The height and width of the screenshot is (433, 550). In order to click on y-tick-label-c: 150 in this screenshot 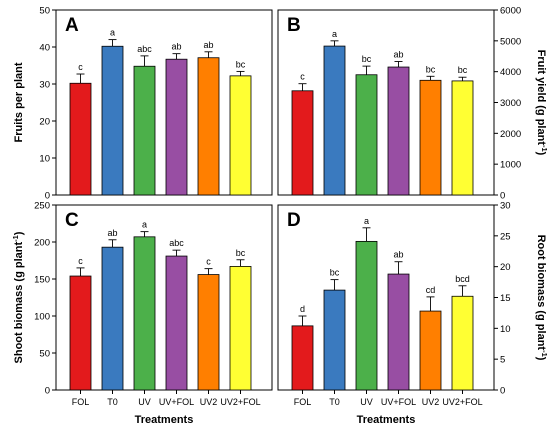, I will do `click(42, 280)`.